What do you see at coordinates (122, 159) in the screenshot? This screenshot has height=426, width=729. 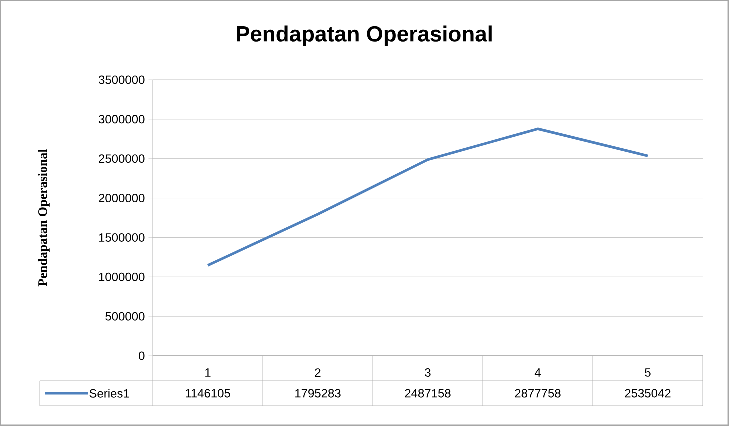 I see `y-tick-label: 2500000` at bounding box center [122, 159].